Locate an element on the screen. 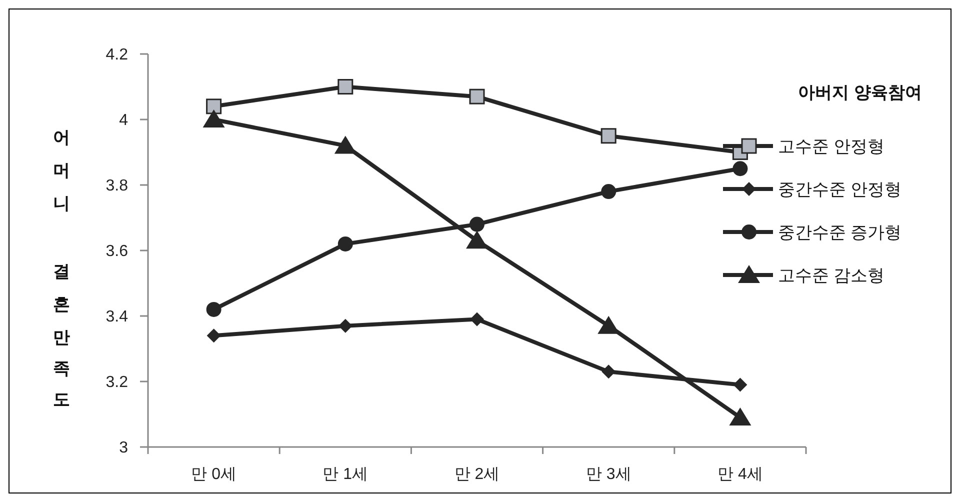  x-tick-label: 만 3세 is located at coordinates (609, 474).